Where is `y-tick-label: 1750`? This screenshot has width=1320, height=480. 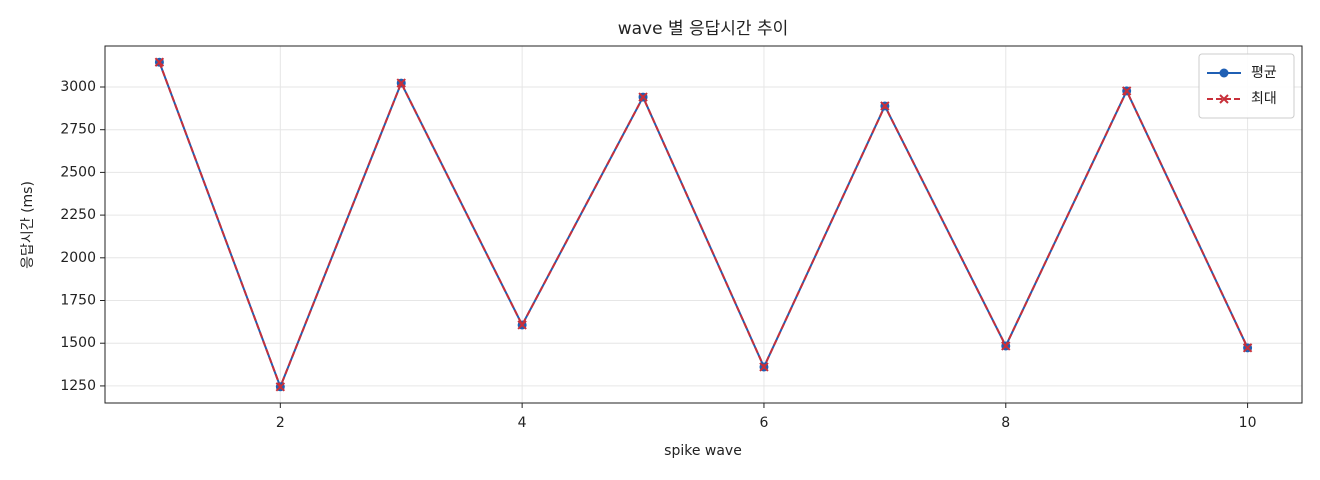
y-tick-label: 1750 is located at coordinates (78, 301).